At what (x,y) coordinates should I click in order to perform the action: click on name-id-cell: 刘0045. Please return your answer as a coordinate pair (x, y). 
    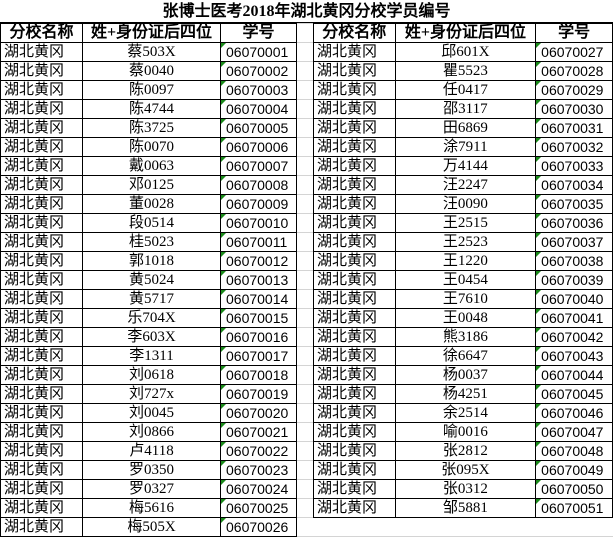
    Looking at the image, I should click on (151, 413).